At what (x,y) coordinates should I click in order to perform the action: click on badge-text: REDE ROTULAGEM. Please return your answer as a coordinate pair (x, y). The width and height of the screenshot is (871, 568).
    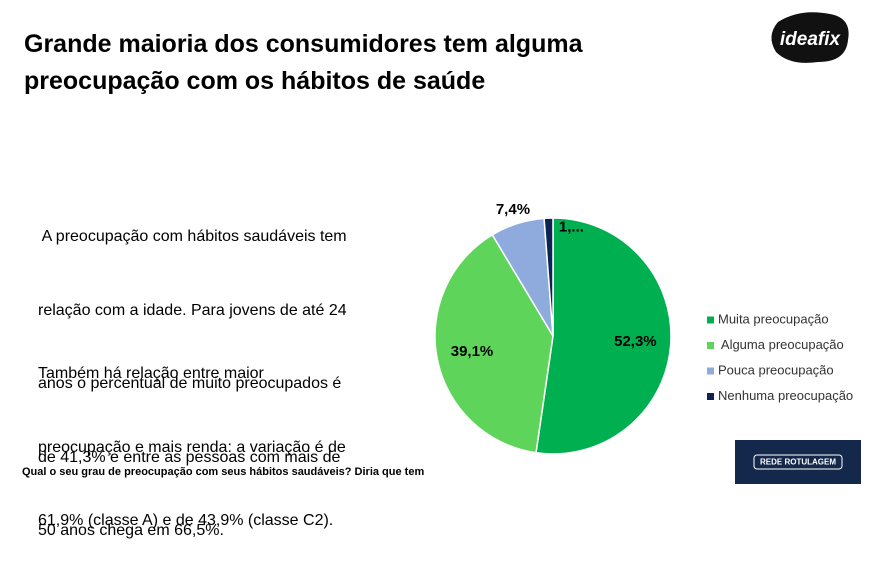
    Looking at the image, I should click on (798, 462).